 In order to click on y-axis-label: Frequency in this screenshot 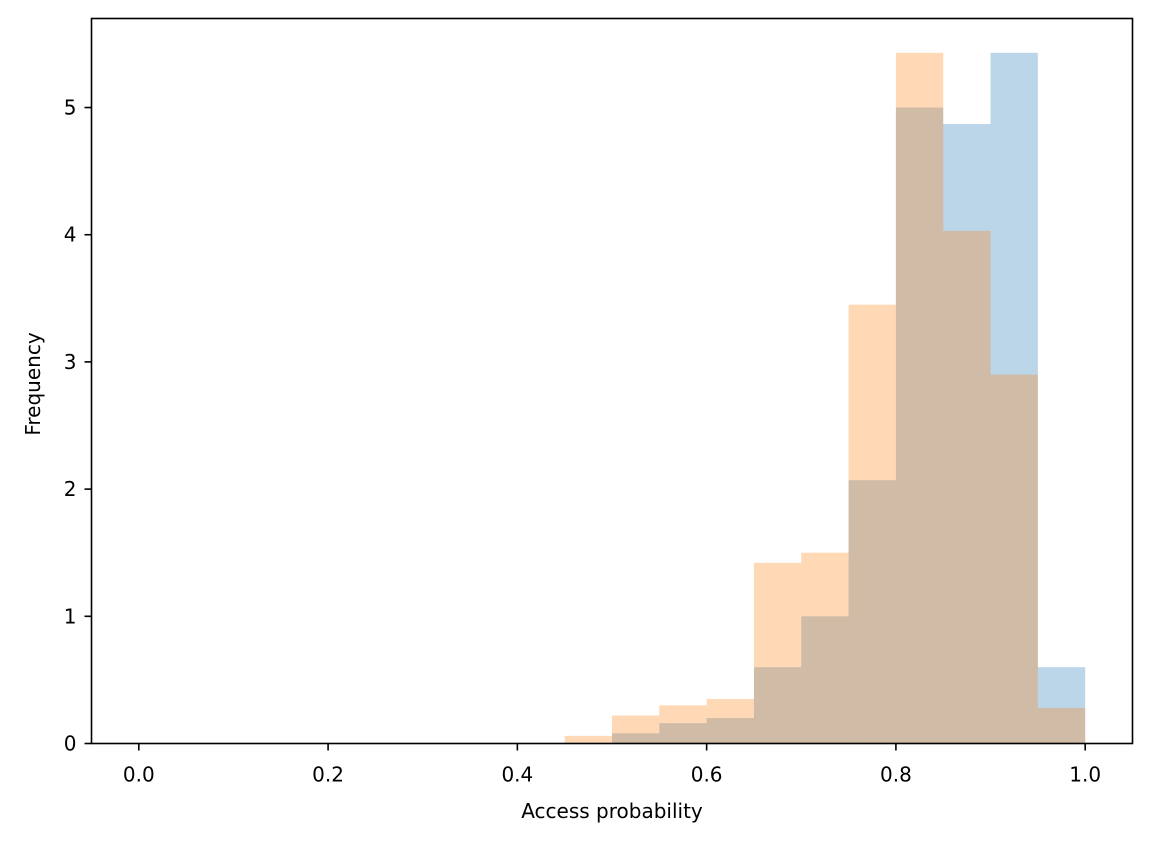, I will do `click(33, 383)`.